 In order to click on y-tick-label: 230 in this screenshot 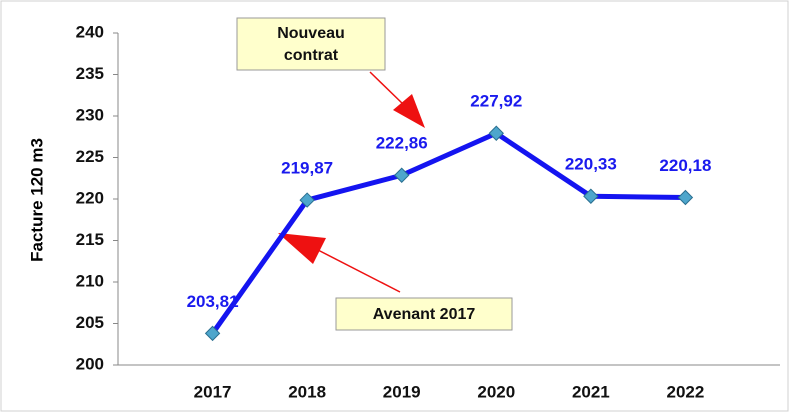, I will do `click(90, 114)`.